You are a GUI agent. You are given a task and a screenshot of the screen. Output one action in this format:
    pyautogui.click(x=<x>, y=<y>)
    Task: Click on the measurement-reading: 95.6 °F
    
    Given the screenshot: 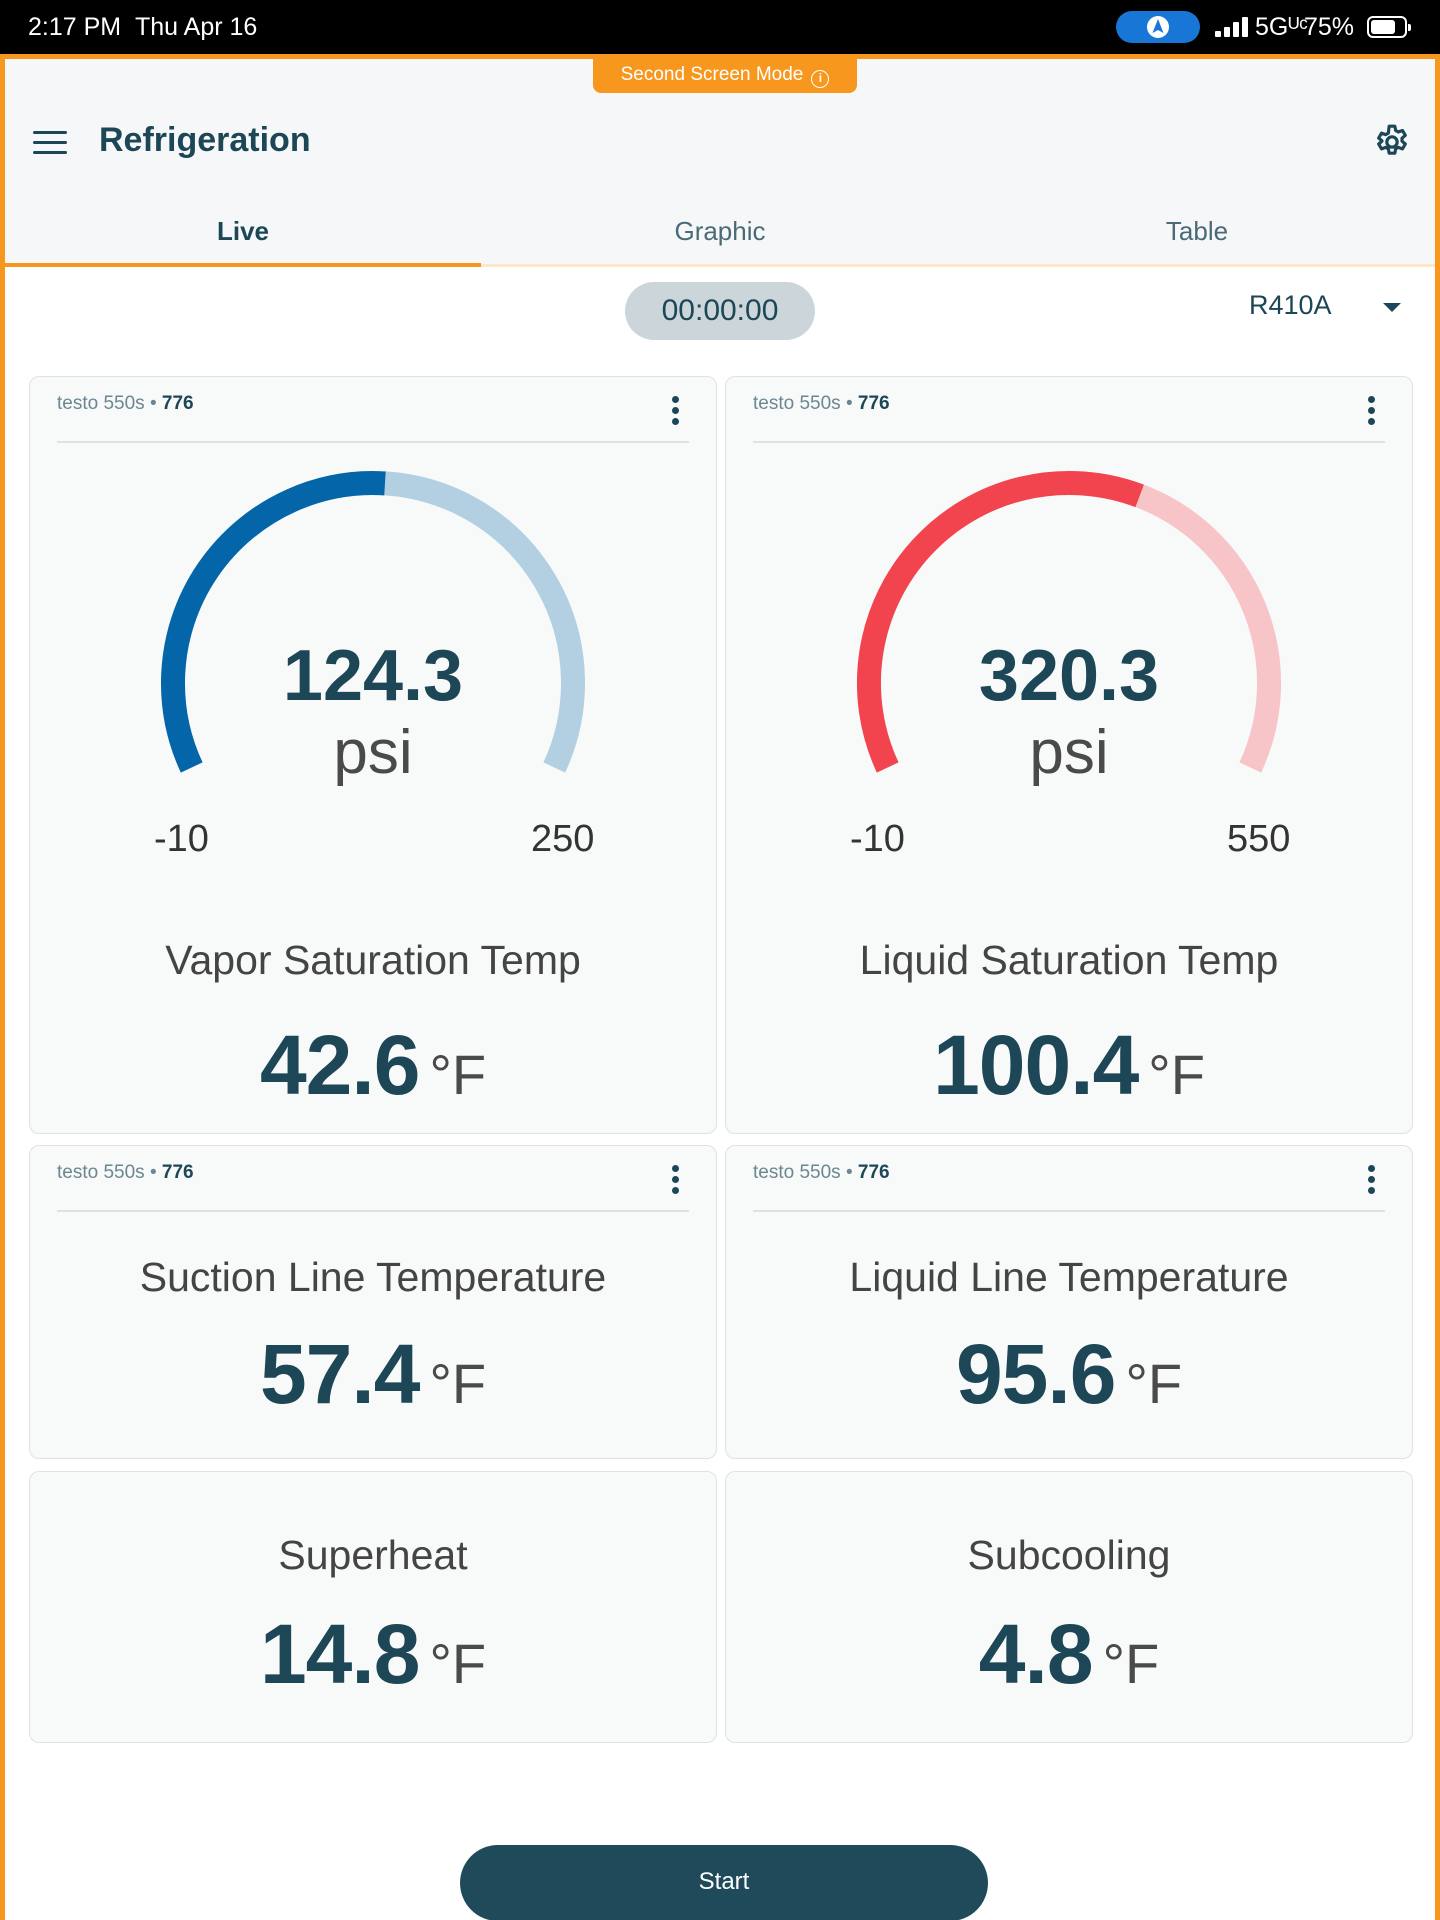 What is the action you would take?
    pyautogui.click(x=1069, y=1374)
    